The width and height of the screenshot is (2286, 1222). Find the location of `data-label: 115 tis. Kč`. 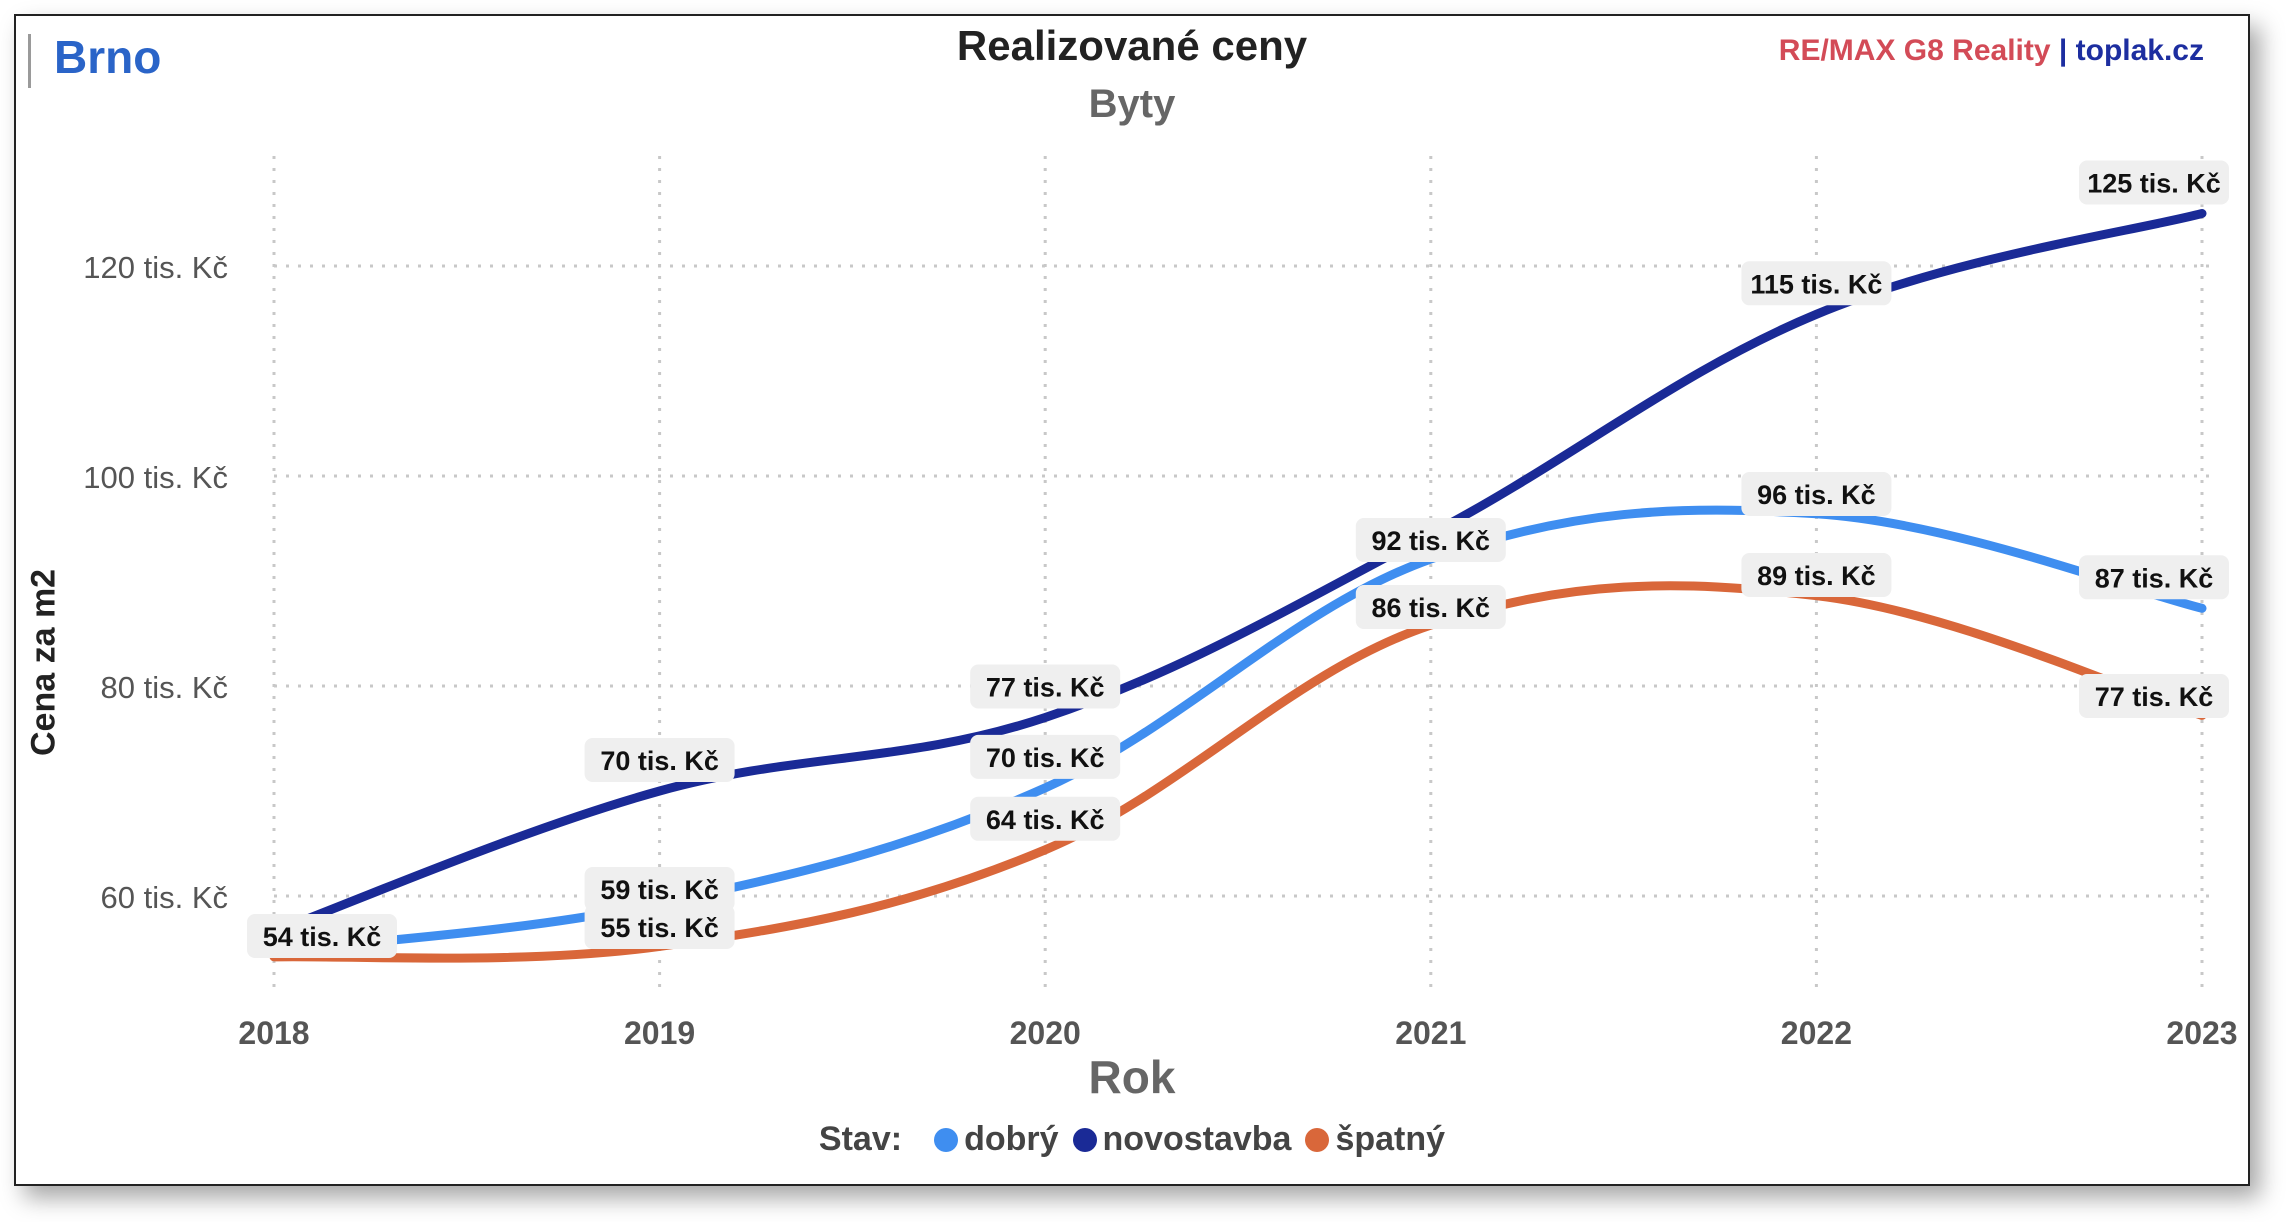

data-label: 115 tis. Kč is located at coordinates (1816, 284).